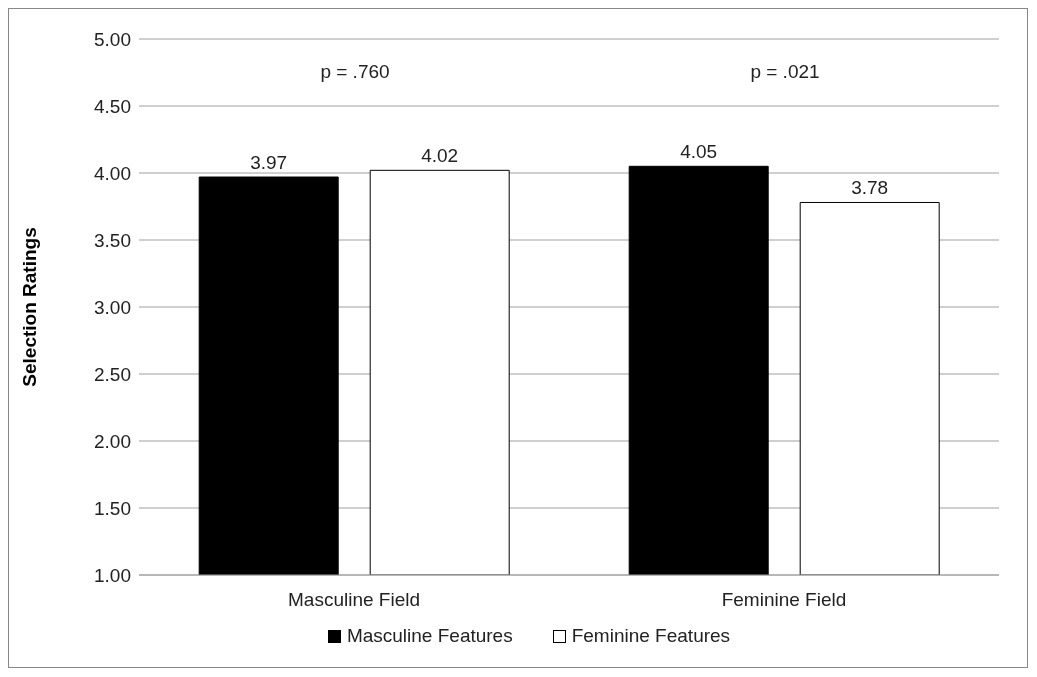  Describe the element at coordinates (269, 163) in the screenshot. I see `data-label: 3.97` at that location.